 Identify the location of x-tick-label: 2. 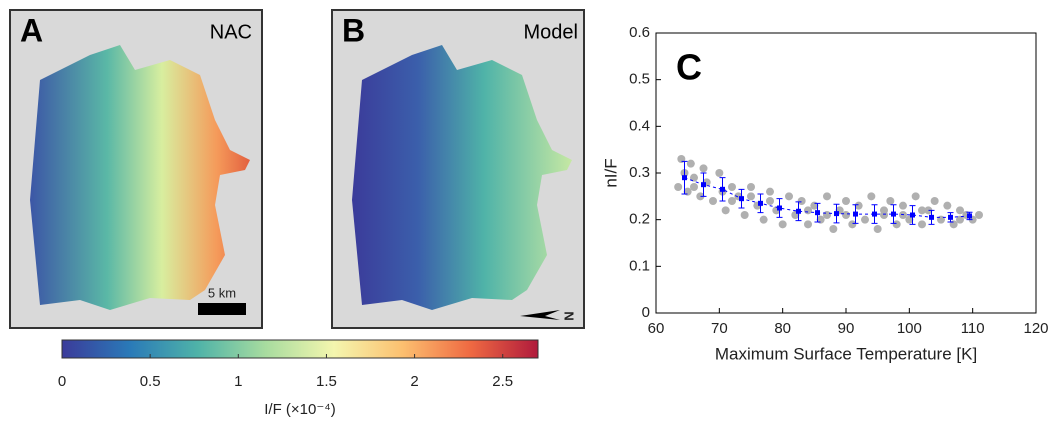
(414, 381).